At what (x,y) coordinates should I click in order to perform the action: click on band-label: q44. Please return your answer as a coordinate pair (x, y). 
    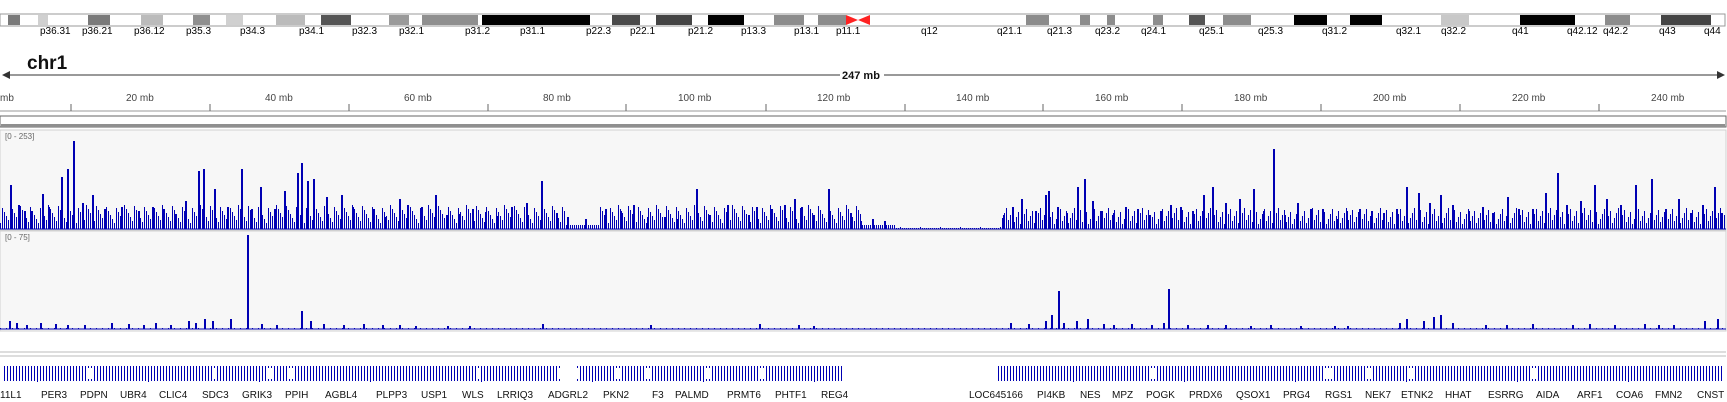
    Looking at the image, I should click on (1712, 31).